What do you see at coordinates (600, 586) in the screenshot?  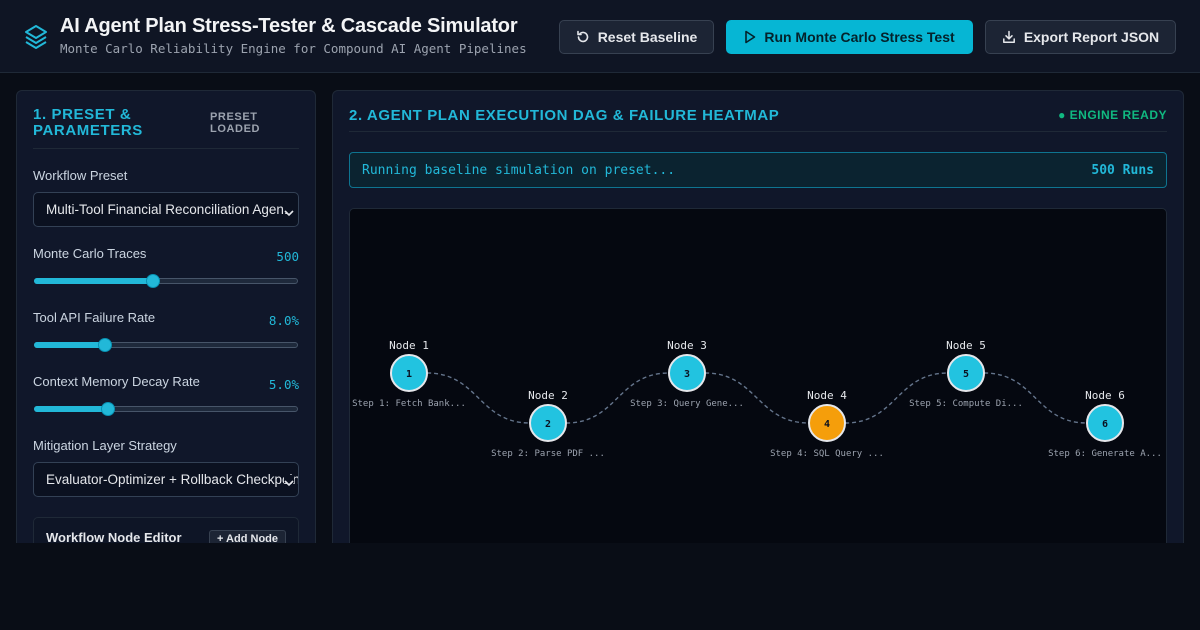 I see `page-background` at bounding box center [600, 586].